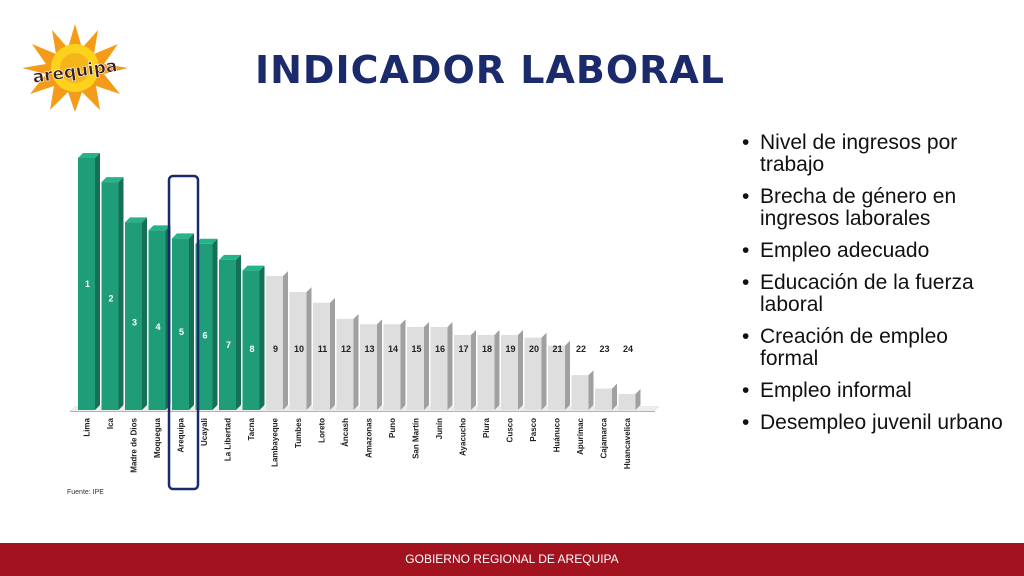 This screenshot has height=576, width=1024. What do you see at coordinates (416, 349) in the screenshot?
I see `bar-rank-label: 15` at bounding box center [416, 349].